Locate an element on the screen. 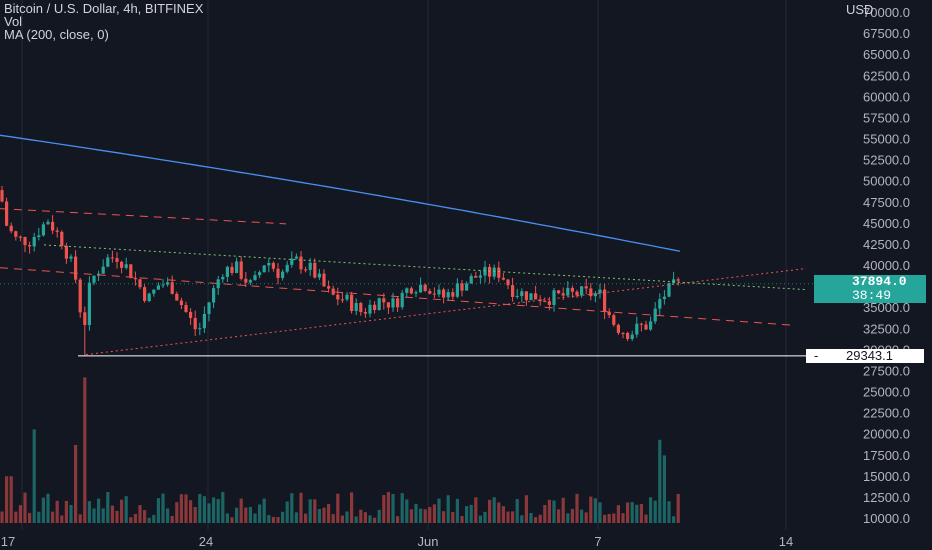  y-tick-label: 50000.0 is located at coordinates (886, 181).